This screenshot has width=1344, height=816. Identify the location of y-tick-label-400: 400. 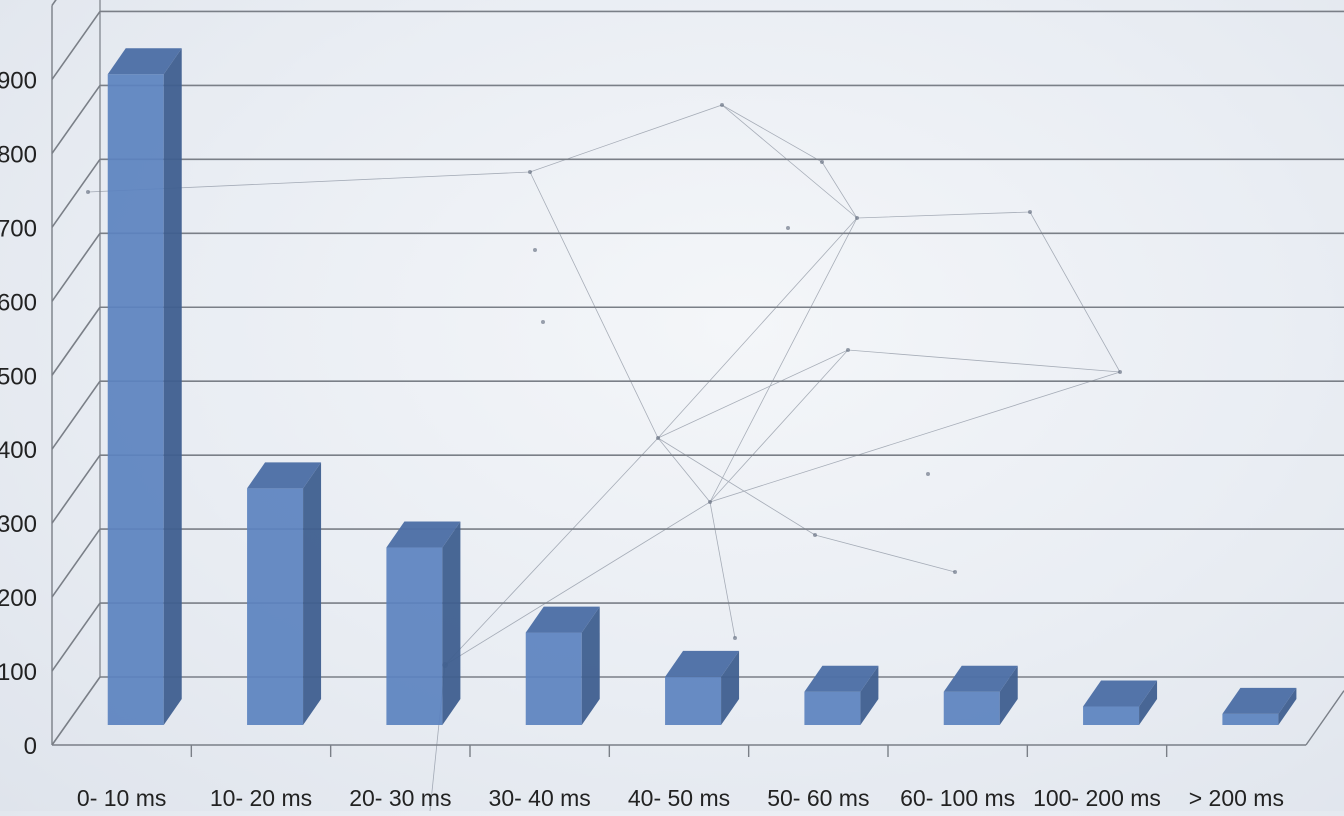
(18, 450).